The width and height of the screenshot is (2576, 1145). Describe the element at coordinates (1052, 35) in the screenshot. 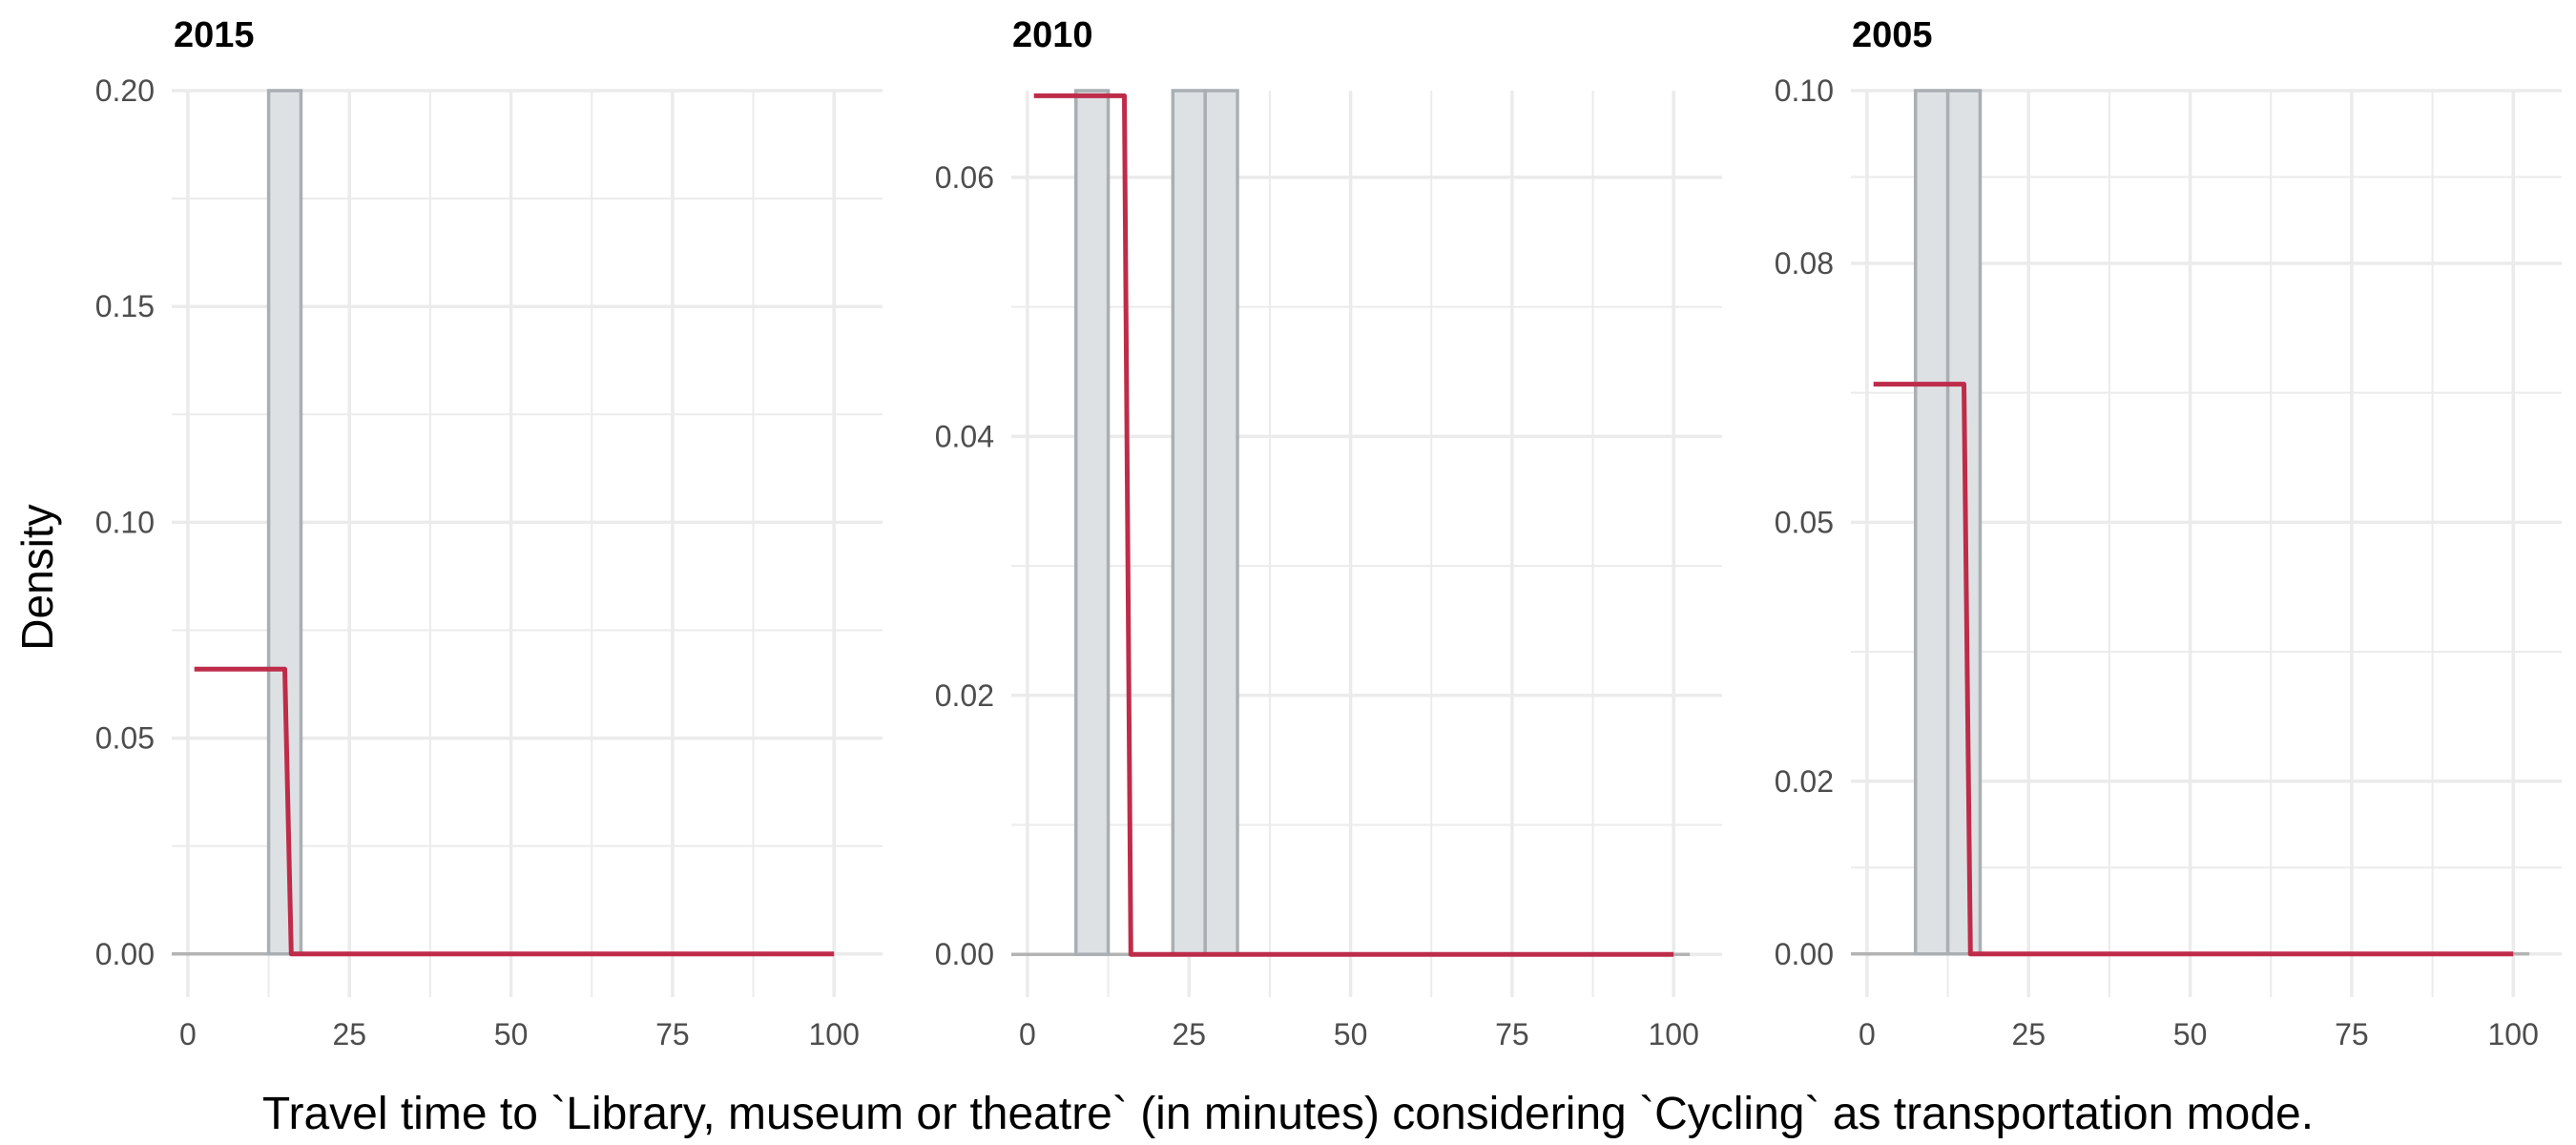

I see `facet-title-2010: 2010` at that location.